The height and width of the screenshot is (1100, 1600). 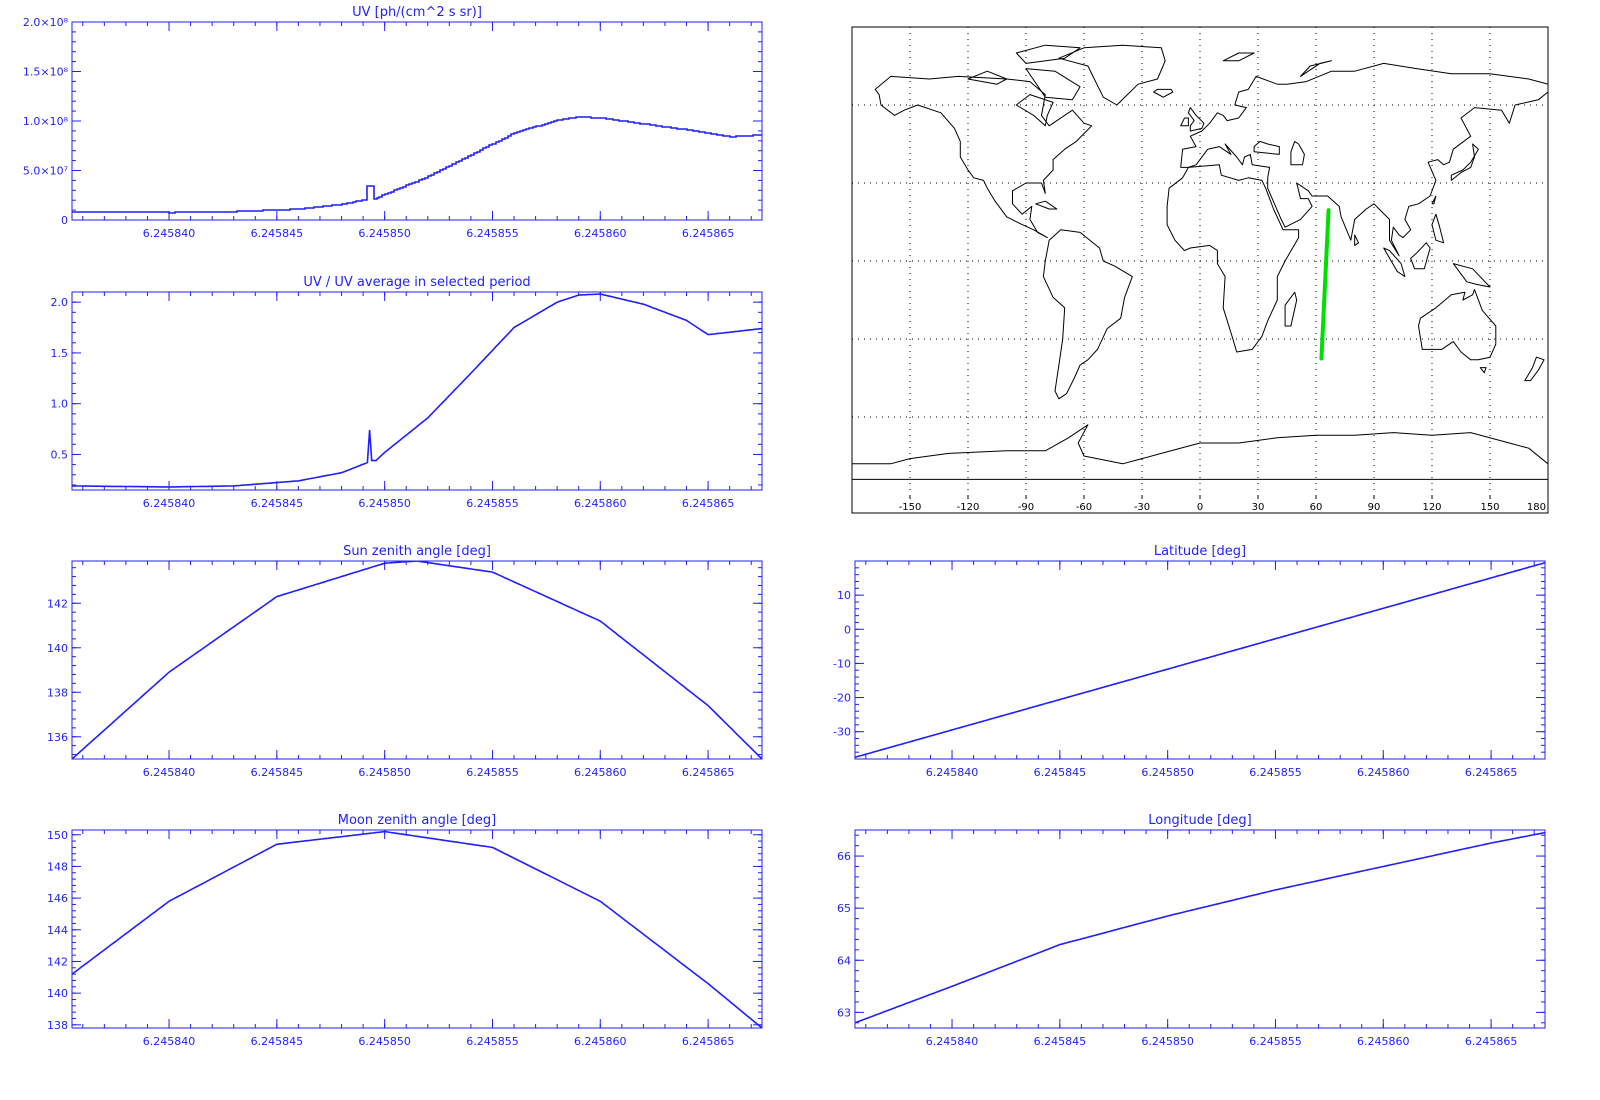 I want to click on chart-title: UV / UV average in selected period, so click(x=416, y=282).